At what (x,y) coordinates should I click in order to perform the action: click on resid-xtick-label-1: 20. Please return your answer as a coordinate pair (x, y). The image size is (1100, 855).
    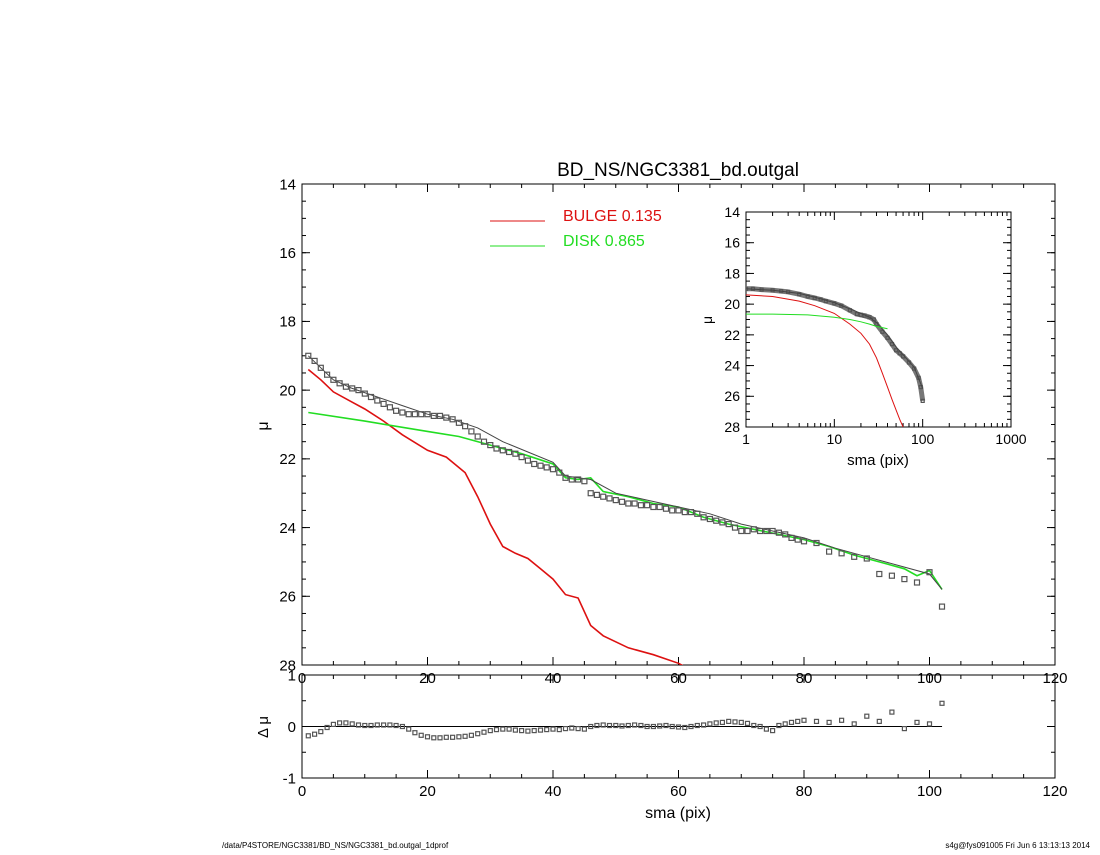
    Looking at the image, I should click on (427, 791).